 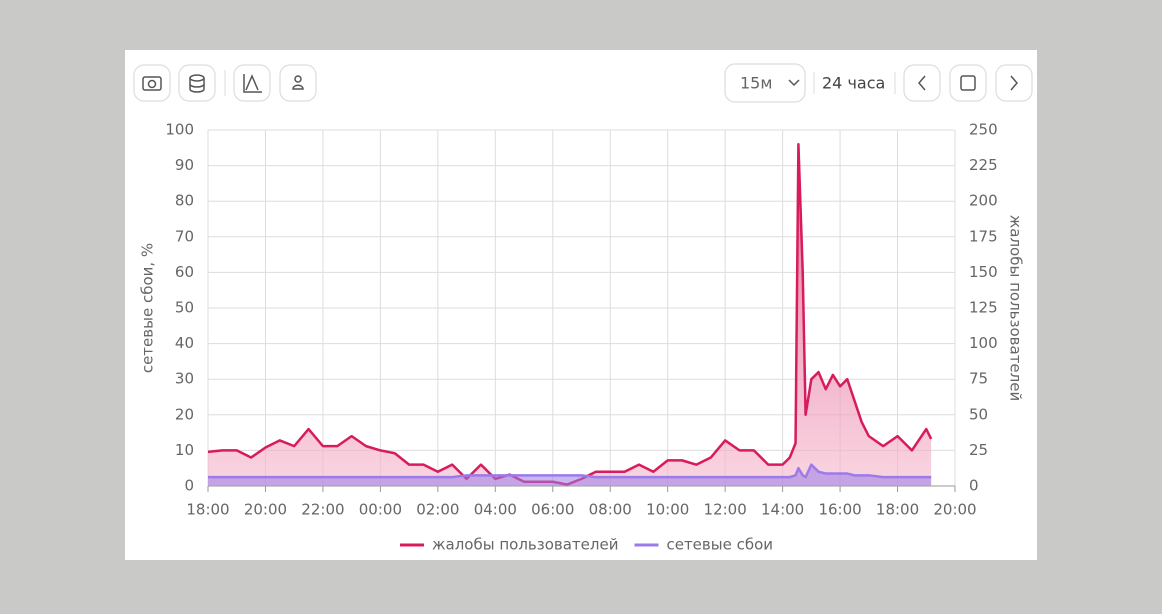 I want to click on user-button, so click(x=298, y=83).